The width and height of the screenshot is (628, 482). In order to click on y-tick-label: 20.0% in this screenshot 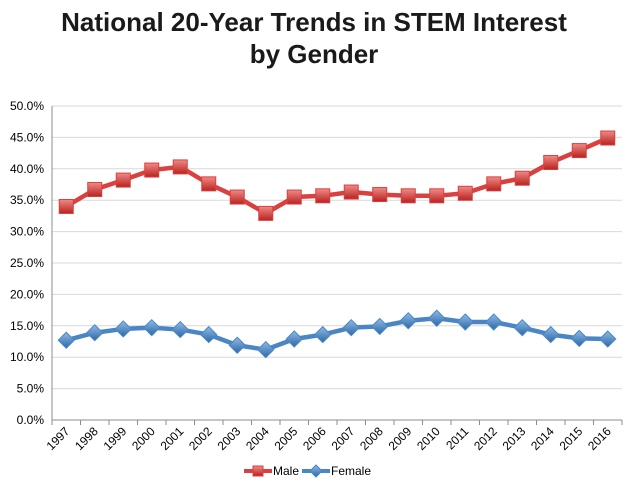, I will do `click(27, 294)`.